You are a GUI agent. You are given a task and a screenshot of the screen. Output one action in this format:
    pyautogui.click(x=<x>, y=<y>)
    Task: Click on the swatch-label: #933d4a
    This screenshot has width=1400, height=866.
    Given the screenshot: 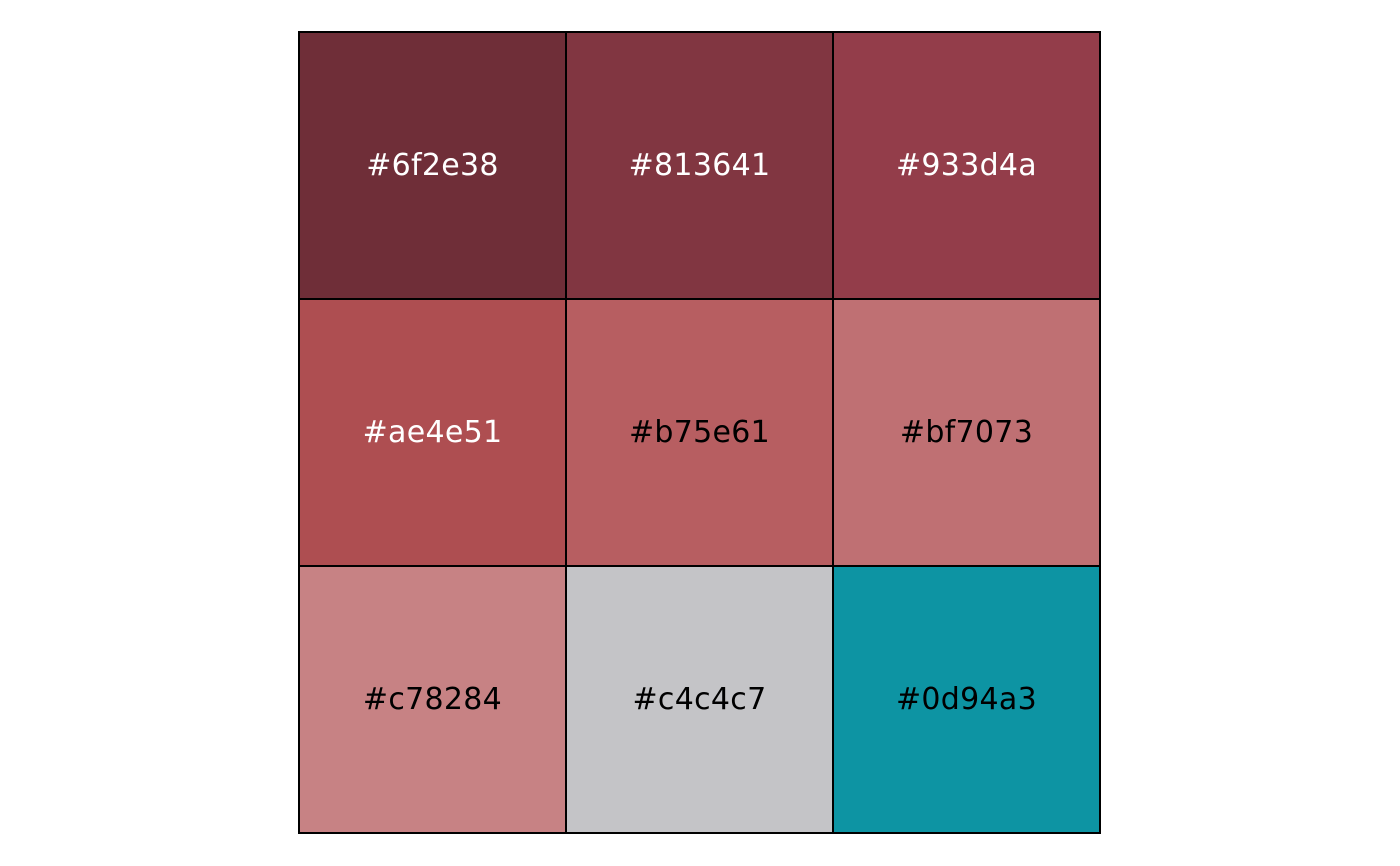 What is the action you would take?
    pyautogui.click(x=966, y=165)
    